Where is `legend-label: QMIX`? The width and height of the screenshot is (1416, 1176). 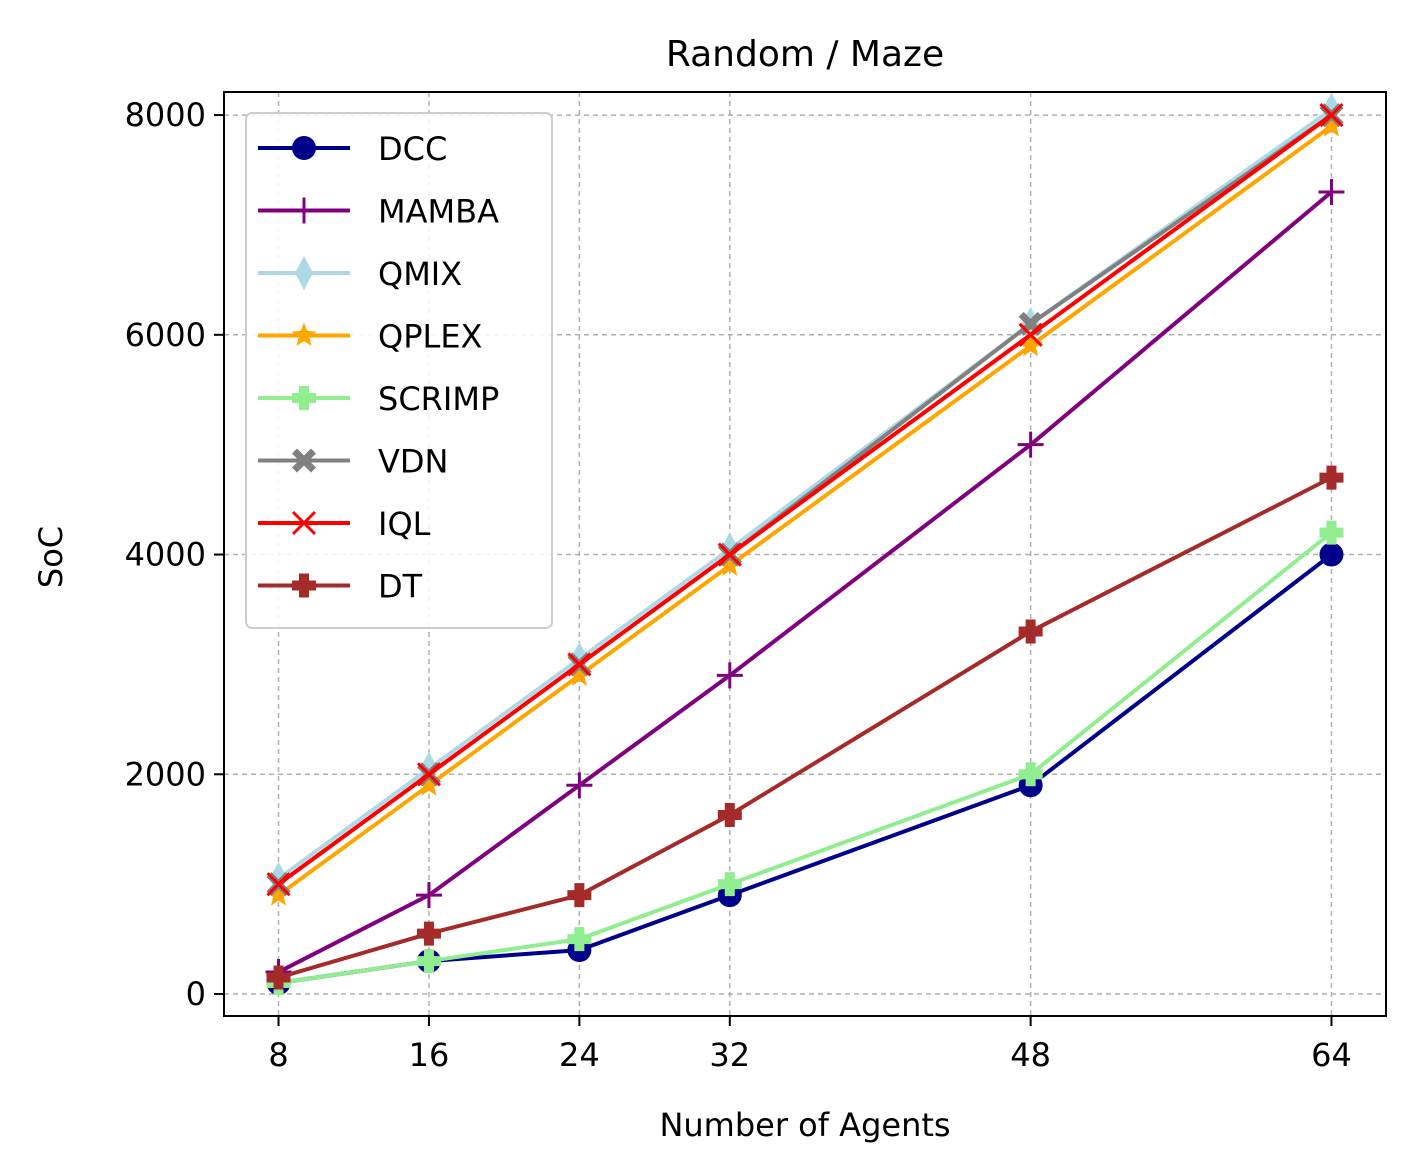 legend-label: QMIX is located at coordinates (420, 274).